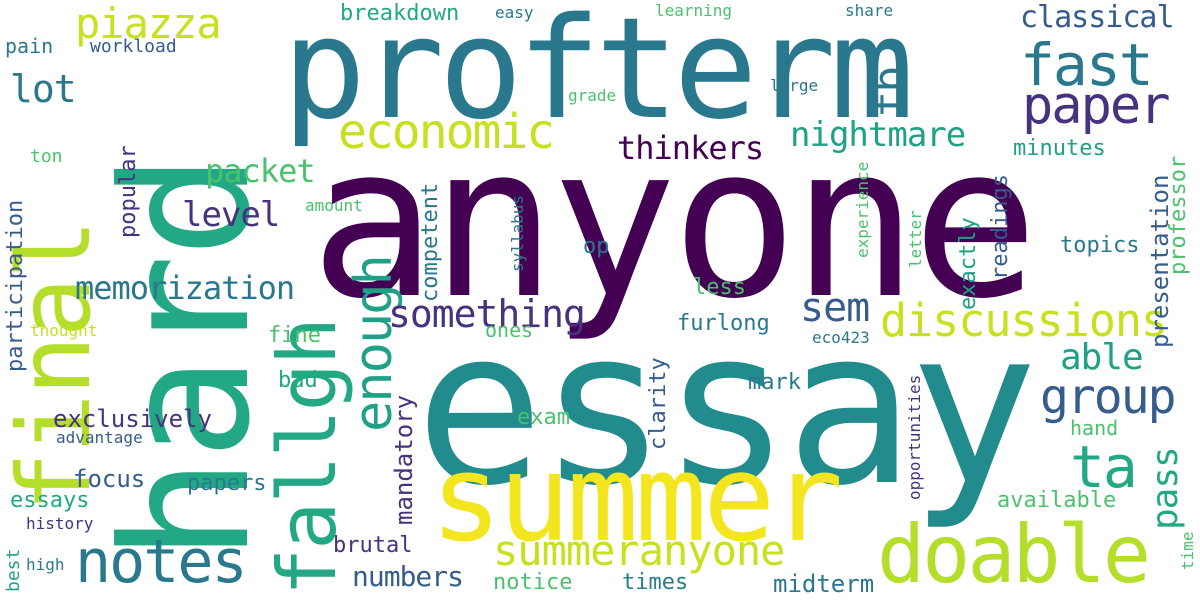 This screenshot has width=1200, height=600. I want to click on word-memorization: memorization, so click(185, 288).